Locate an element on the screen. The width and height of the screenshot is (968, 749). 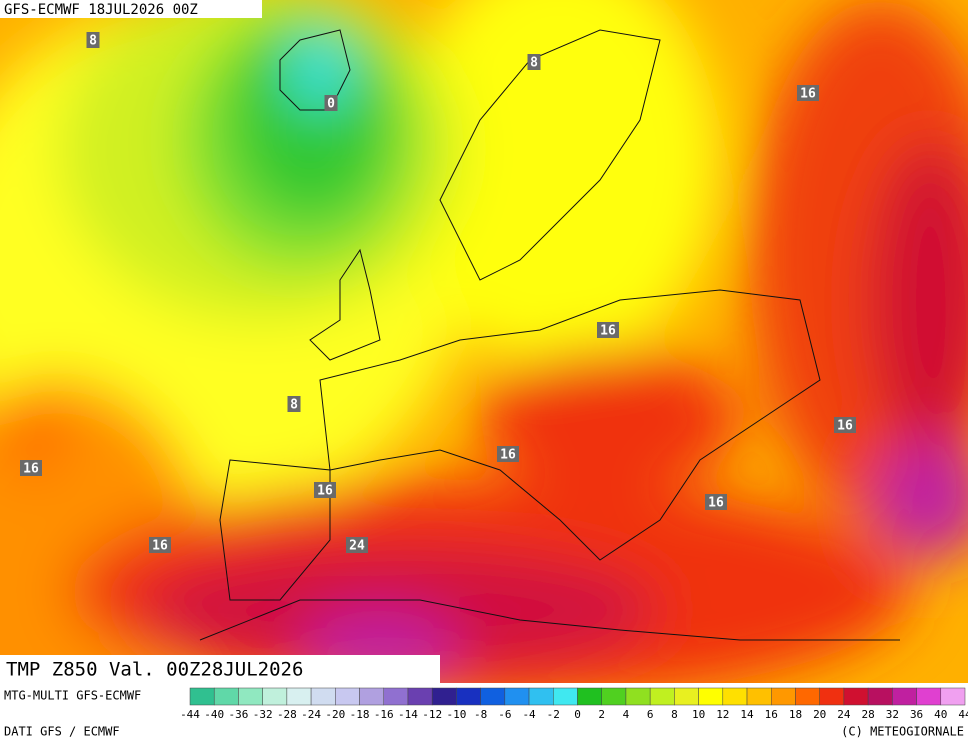
colorbar-tick-label: 44 is located at coordinates (963, 714).